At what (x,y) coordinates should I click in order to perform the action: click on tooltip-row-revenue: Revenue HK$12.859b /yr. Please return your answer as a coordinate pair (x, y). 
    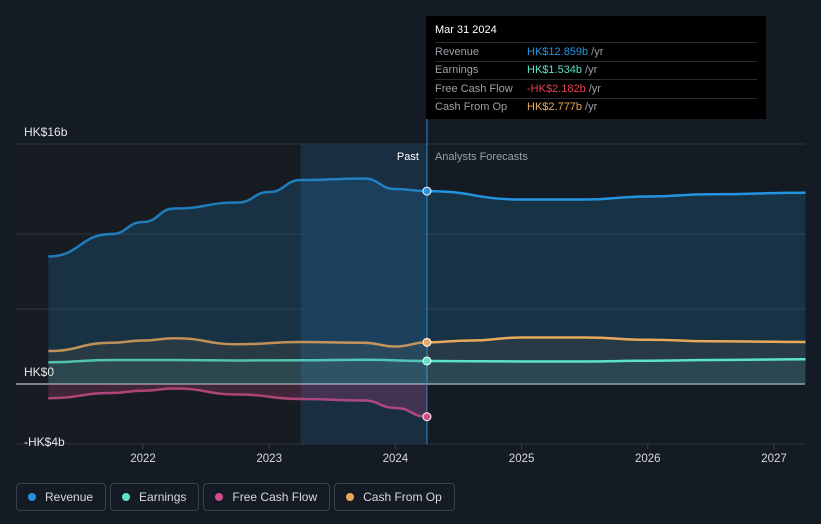
    Looking at the image, I should click on (596, 51).